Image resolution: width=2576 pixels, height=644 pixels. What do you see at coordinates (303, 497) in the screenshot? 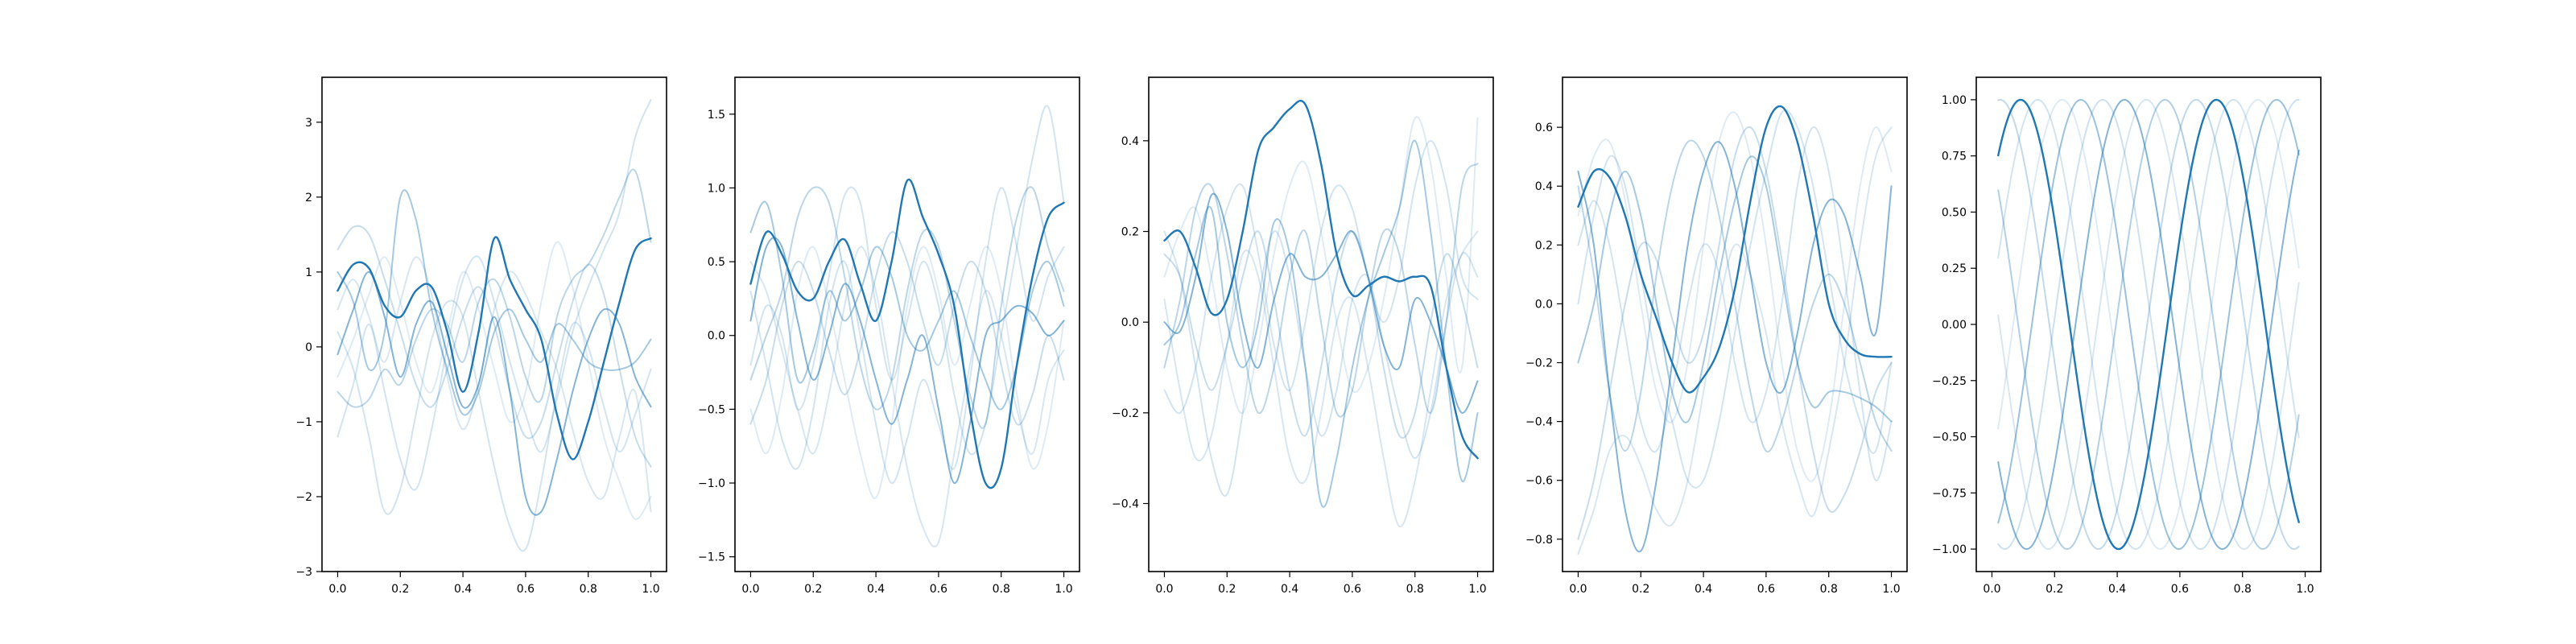
I see `y-tick-label: −2` at bounding box center [303, 497].